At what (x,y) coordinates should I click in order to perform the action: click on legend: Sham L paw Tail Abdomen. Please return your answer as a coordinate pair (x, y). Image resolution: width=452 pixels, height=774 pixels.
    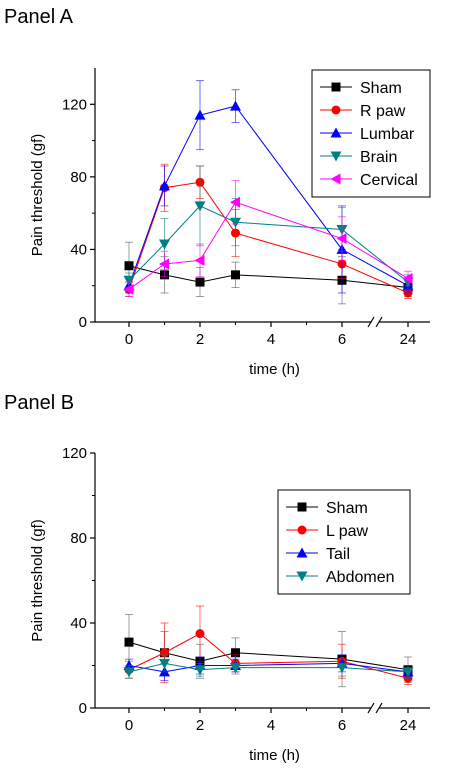
    Looking at the image, I should click on (344, 542).